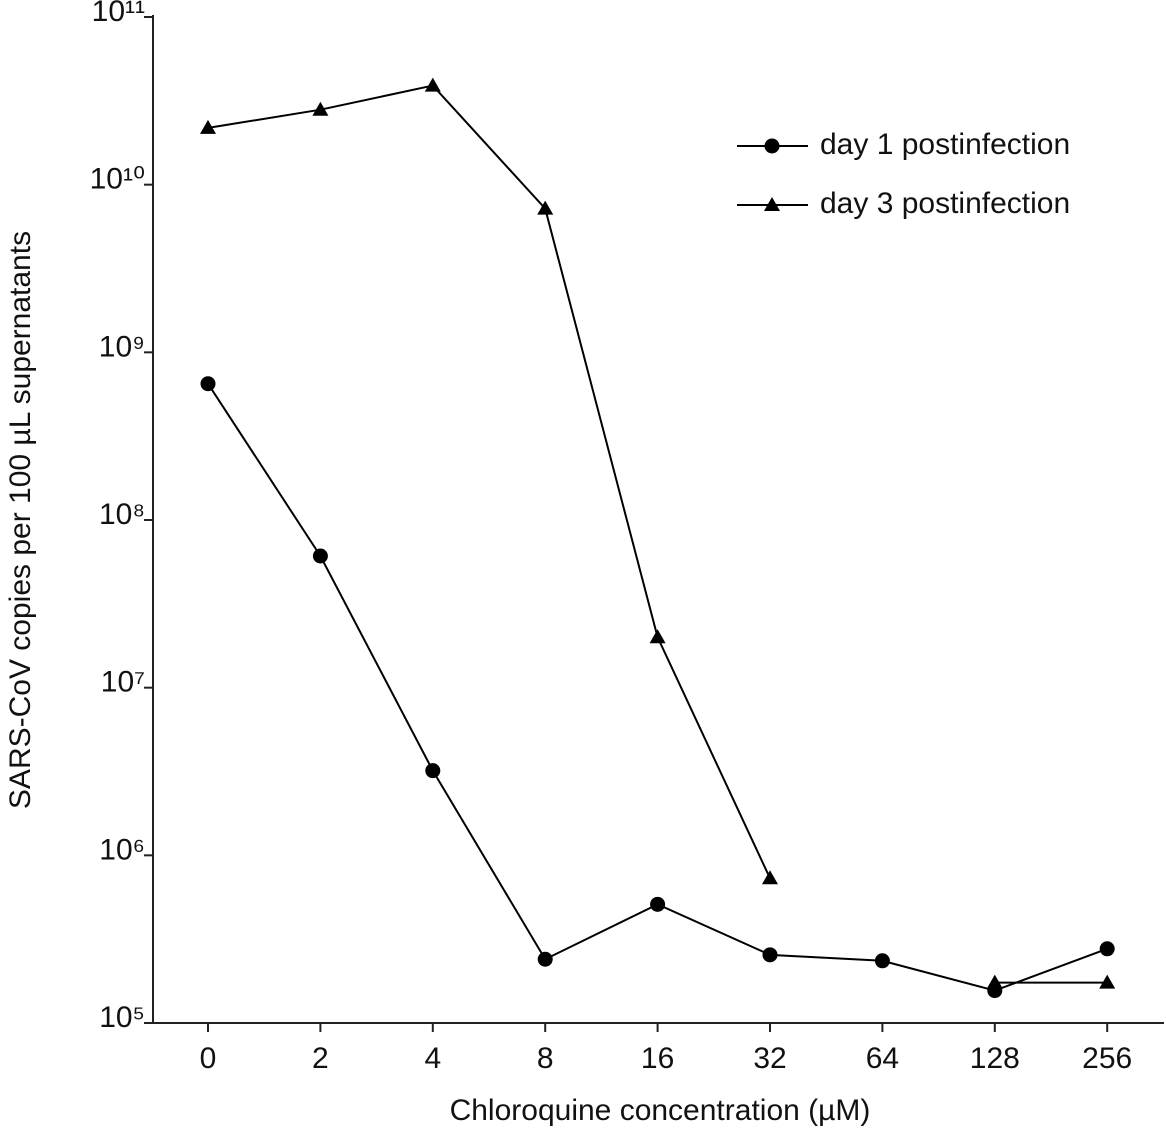 The width and height of the screenshot is (1166, 1134). Describe the element at coordinates (123, 682) in the screenshot. I see `y-tick-label: 10⁷` at that location.